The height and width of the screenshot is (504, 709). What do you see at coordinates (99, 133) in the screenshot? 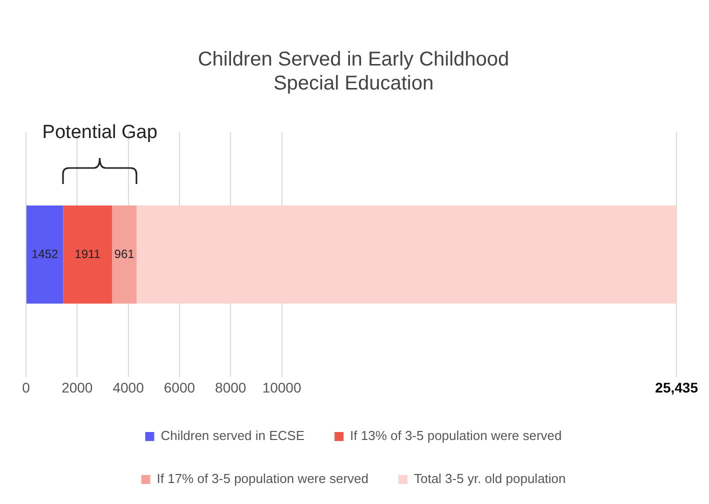
I see `annotation: Potential Gap` at bounding box center [99, 133].